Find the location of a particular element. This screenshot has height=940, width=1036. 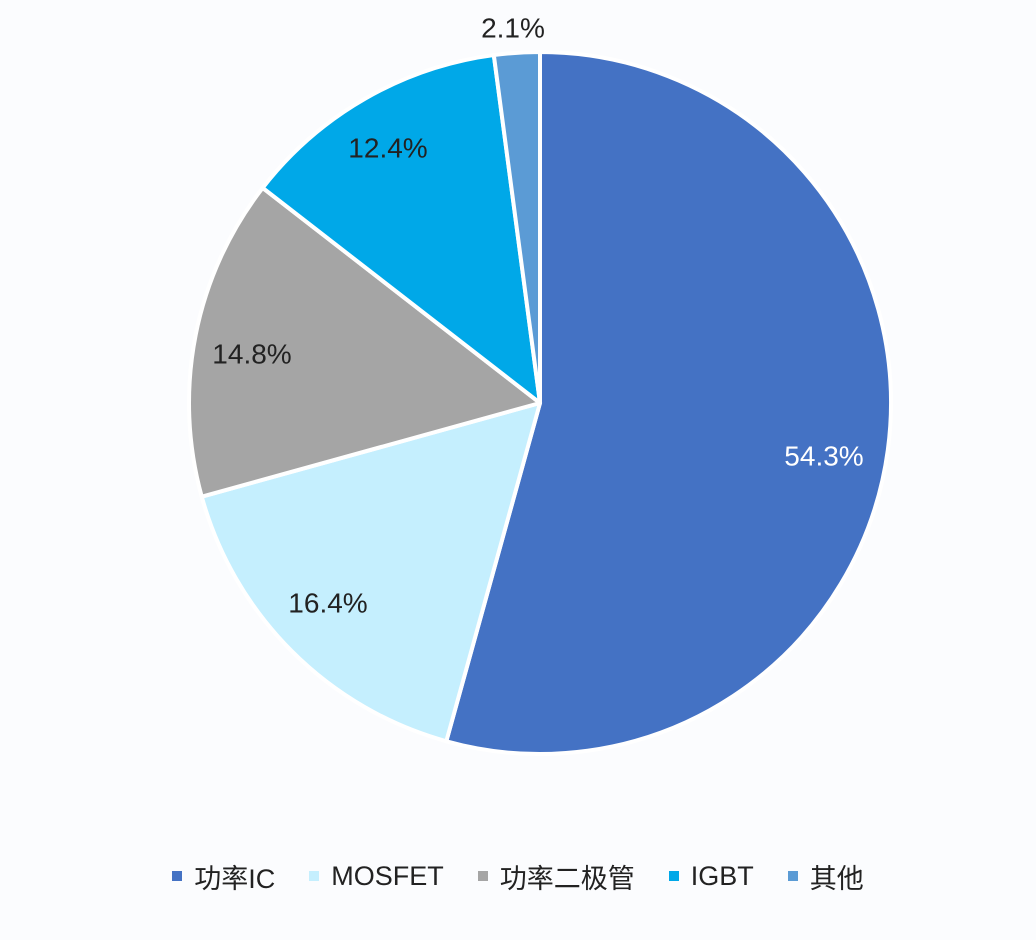

legend-swatch-mosfet is located at coordinates (314, 876).